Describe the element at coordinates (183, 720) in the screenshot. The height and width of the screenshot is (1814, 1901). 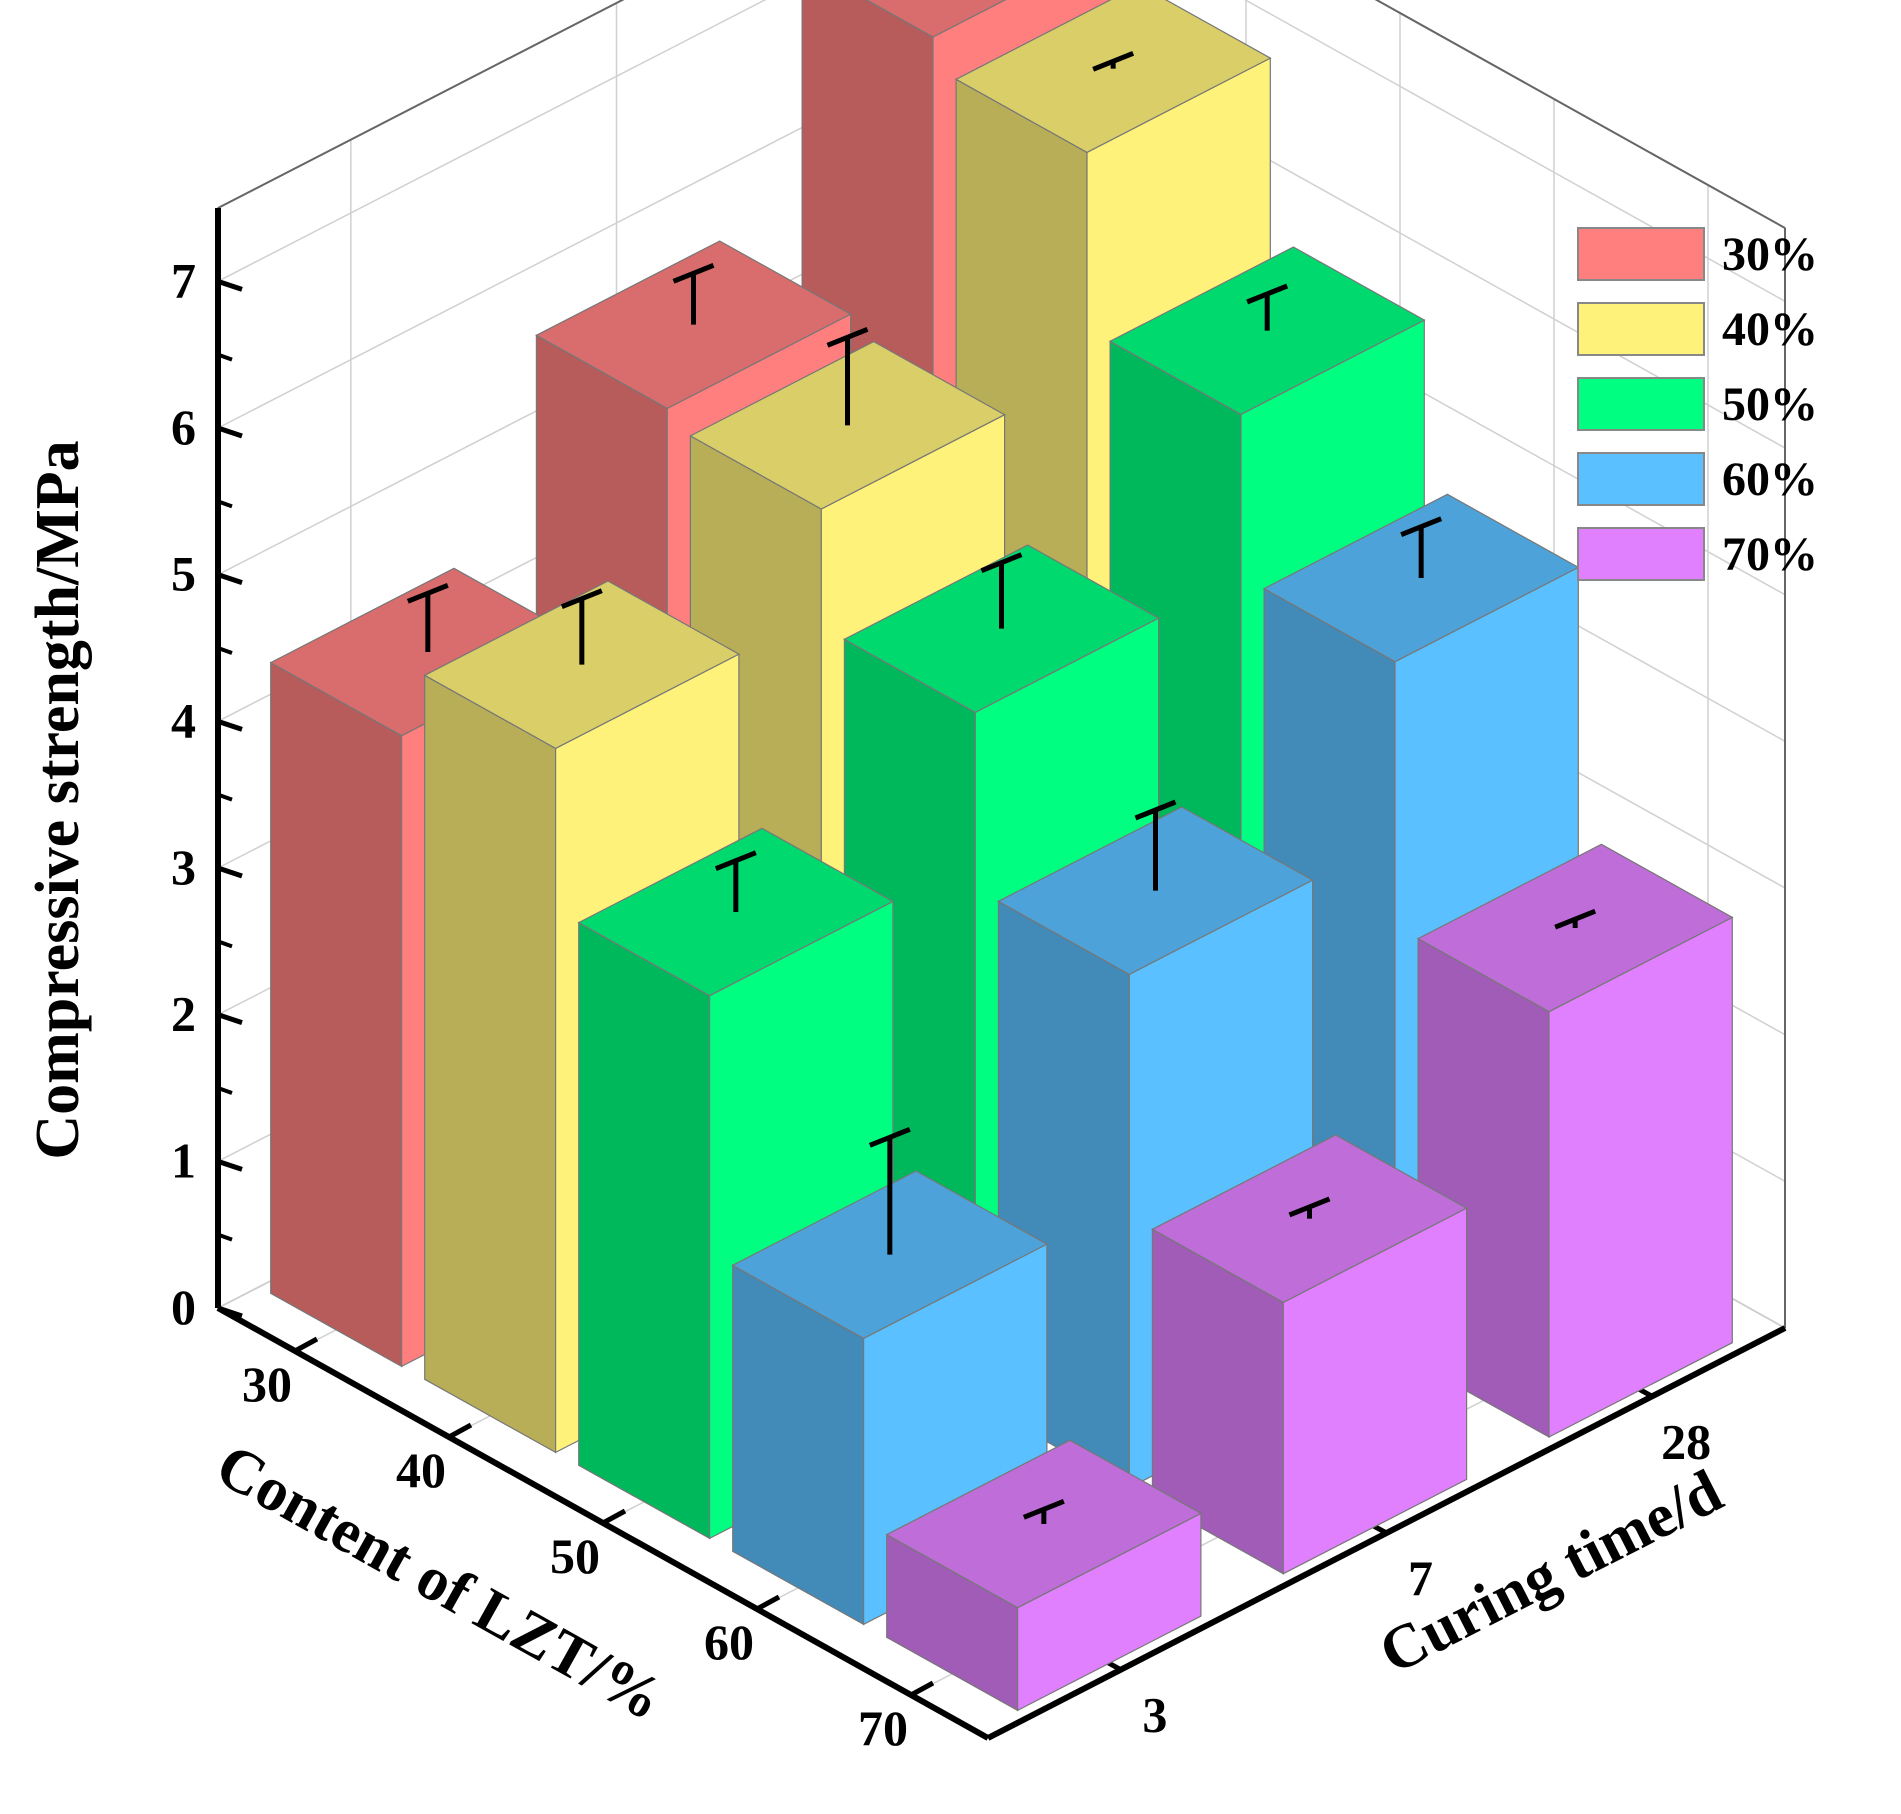
I see `z-tick-label: 4` at that location.